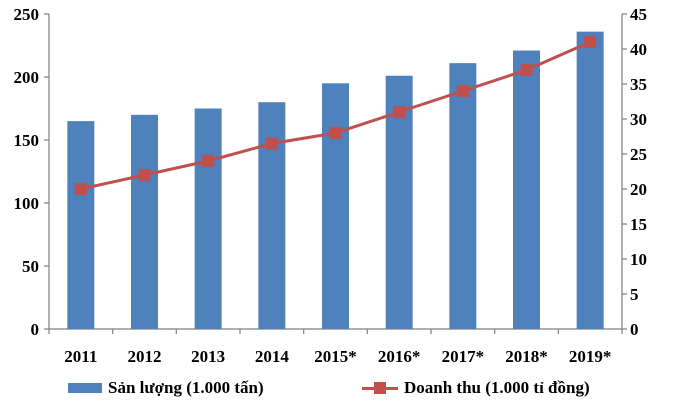  Describe the element at coordinates (272, 356) in the screenshot. I see `x-tick-label: 2014` at that location.